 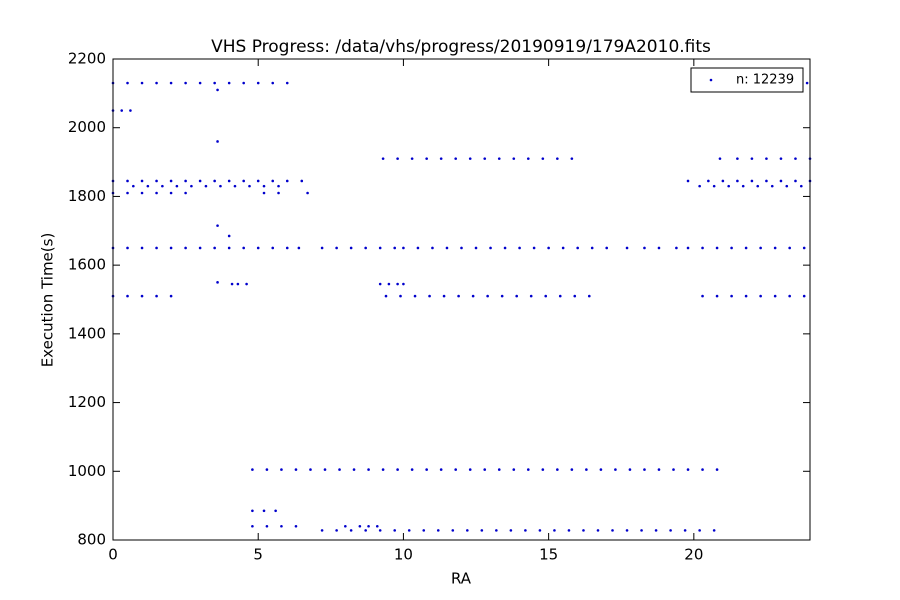 What do you see at coordinates (258, 555) in the screenshot?
I see `x-tick-label: 5` at bounding box center [258, 555].